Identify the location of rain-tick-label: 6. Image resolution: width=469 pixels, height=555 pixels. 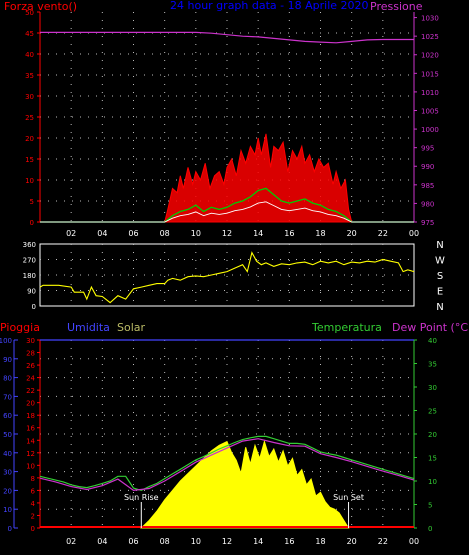
(33, 491).